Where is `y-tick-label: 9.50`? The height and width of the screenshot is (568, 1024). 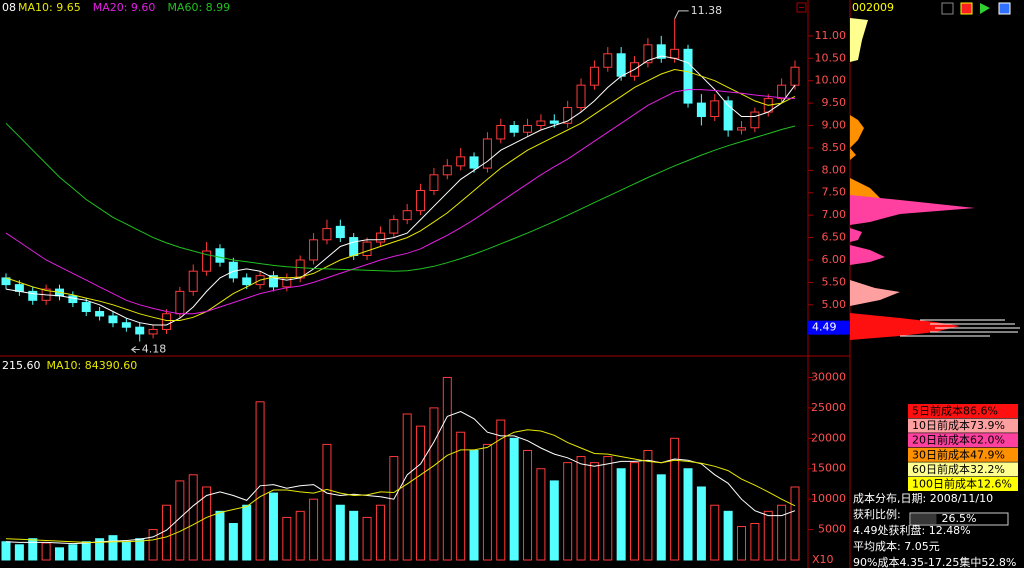
y-tick-label: 9.50 is located at coordinates (834, 102).